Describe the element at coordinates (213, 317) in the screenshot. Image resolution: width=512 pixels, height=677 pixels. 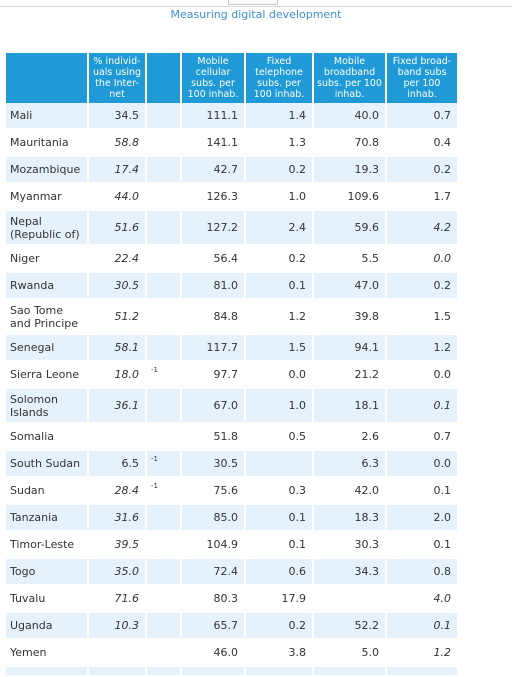
I see `cell-mobile: 84.8` at that location.